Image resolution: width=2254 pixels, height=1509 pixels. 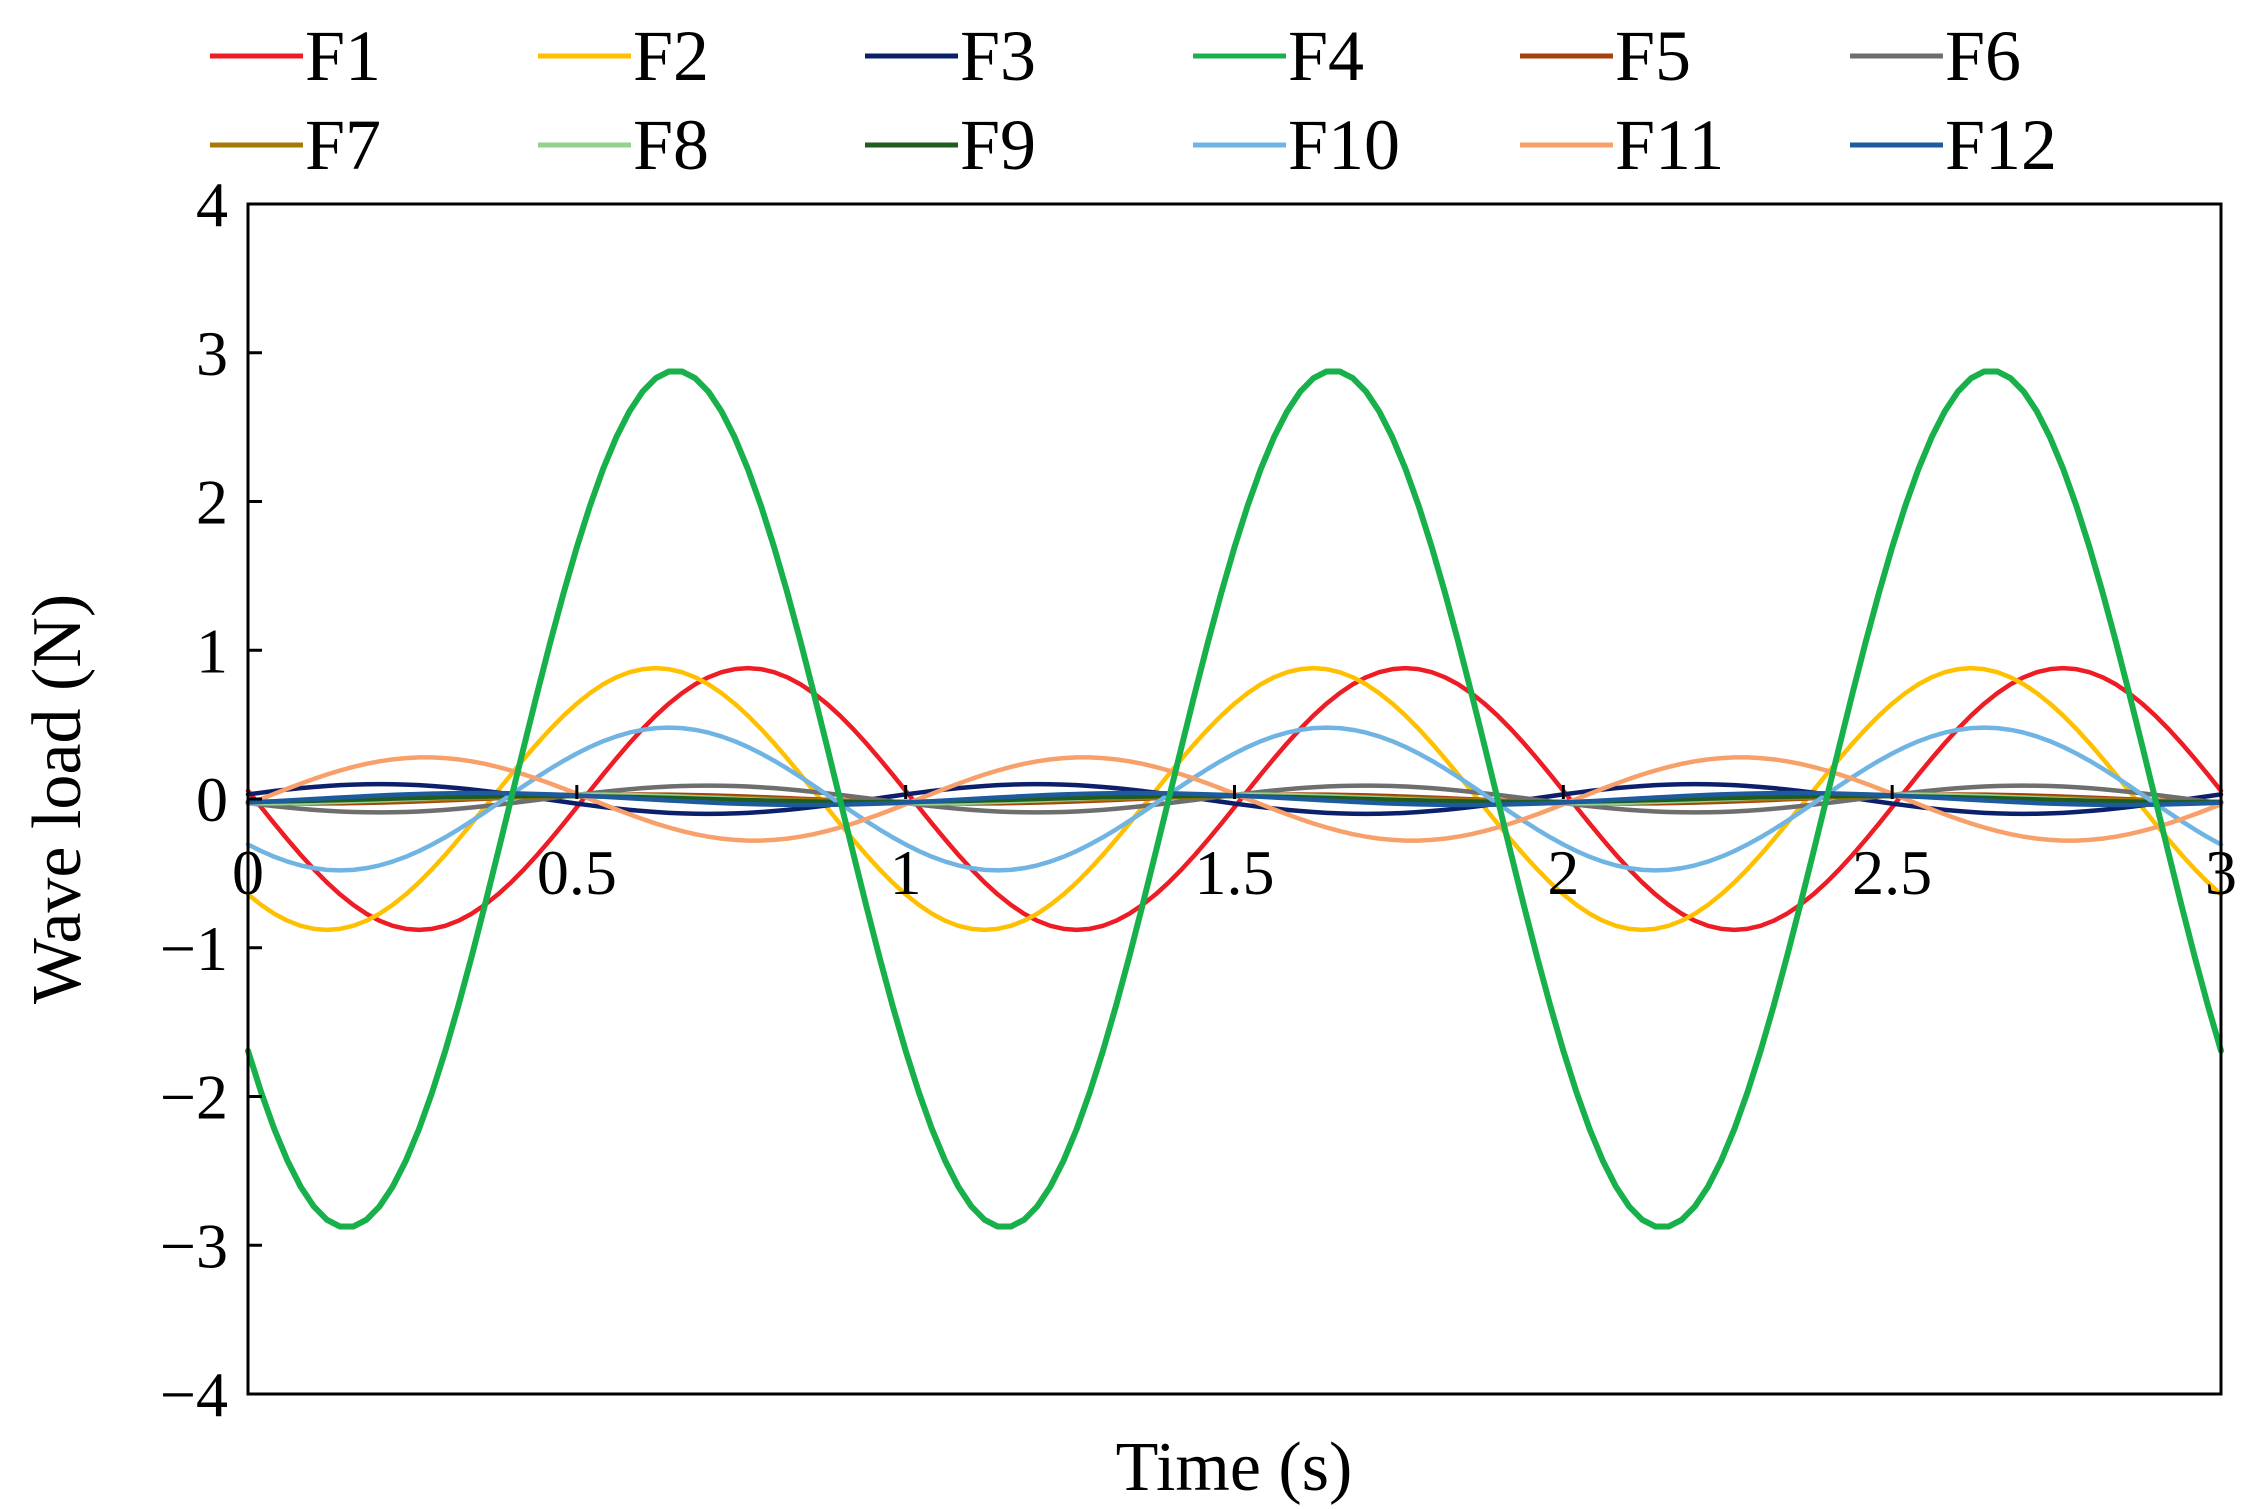 What do you see at coordinates (248, 872) in the screenshot?
I see `x-tick-label: 0` at bounding box center [248, 872].